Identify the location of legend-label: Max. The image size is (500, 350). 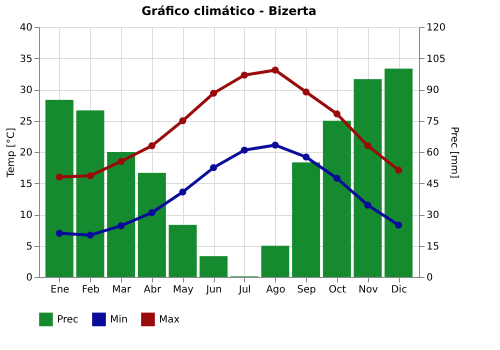
(169, 320).